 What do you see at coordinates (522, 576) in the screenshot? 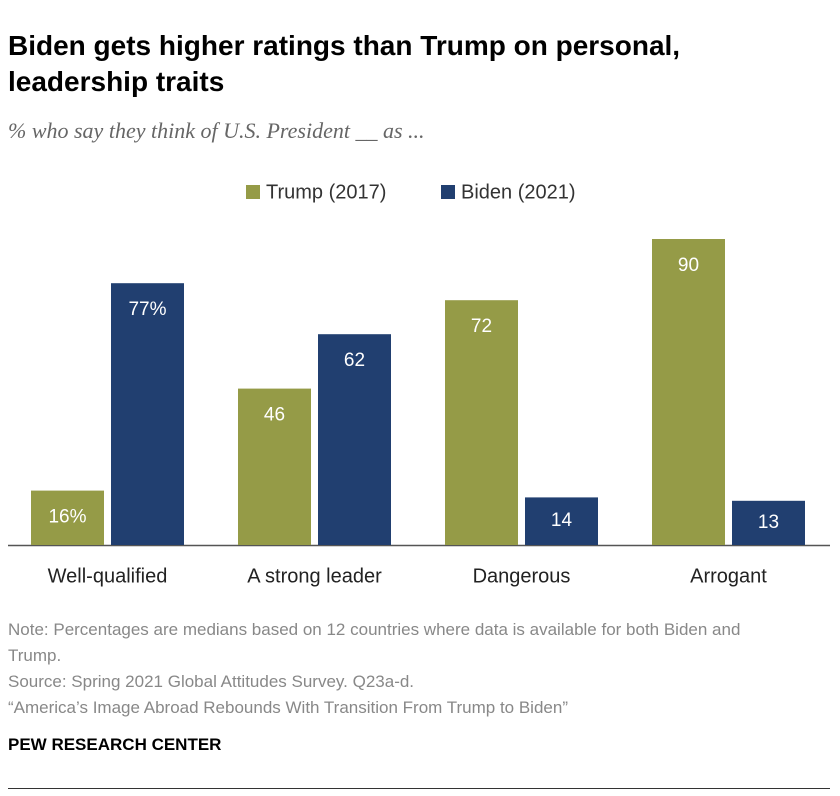
I see `x-tick-label: Dangerous` at bounding box center [522, 576].